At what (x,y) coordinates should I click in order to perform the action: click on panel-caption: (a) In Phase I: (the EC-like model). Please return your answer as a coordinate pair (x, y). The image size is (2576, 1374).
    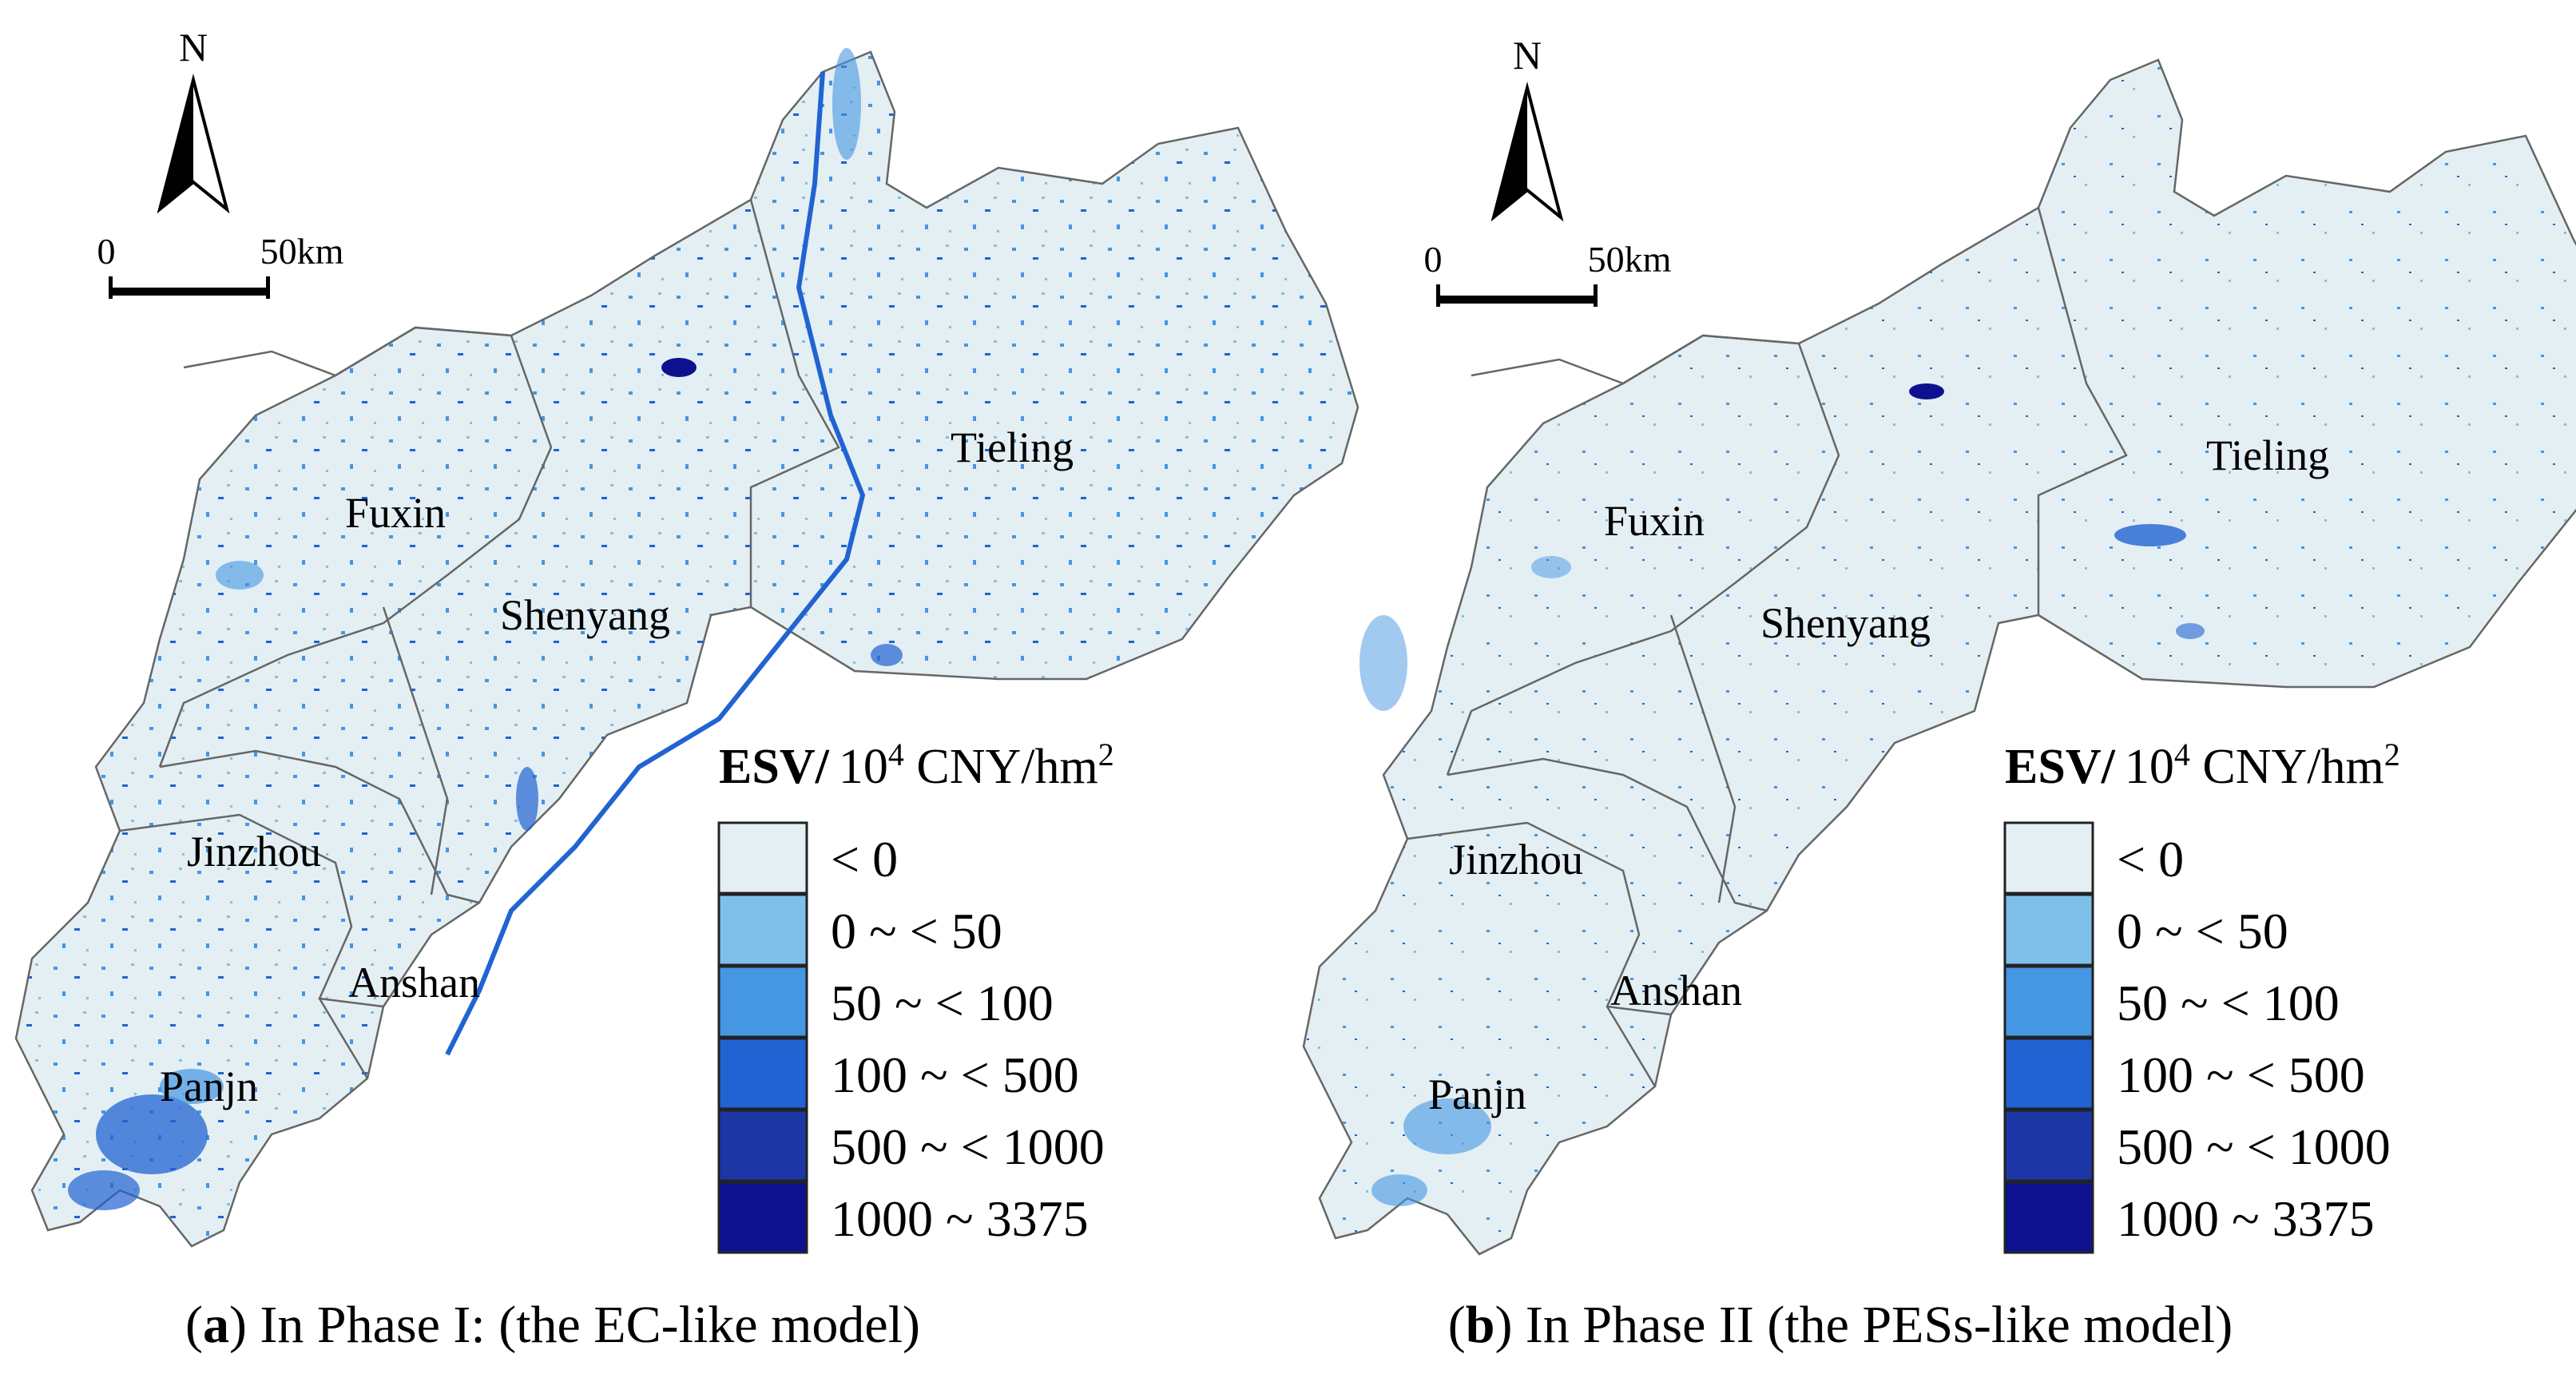
    Looking at the image, I should click on (552, 1325).